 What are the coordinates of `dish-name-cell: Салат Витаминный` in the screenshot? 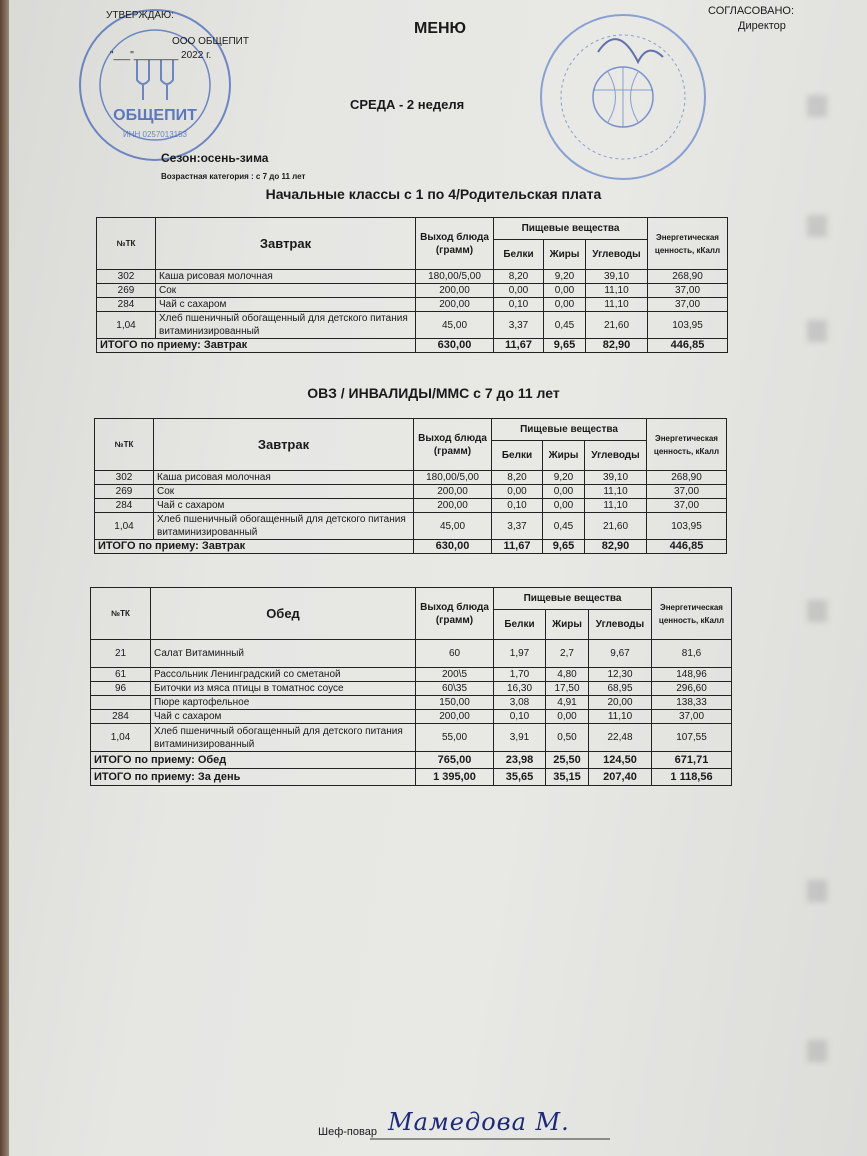 It's located at (283, 653).